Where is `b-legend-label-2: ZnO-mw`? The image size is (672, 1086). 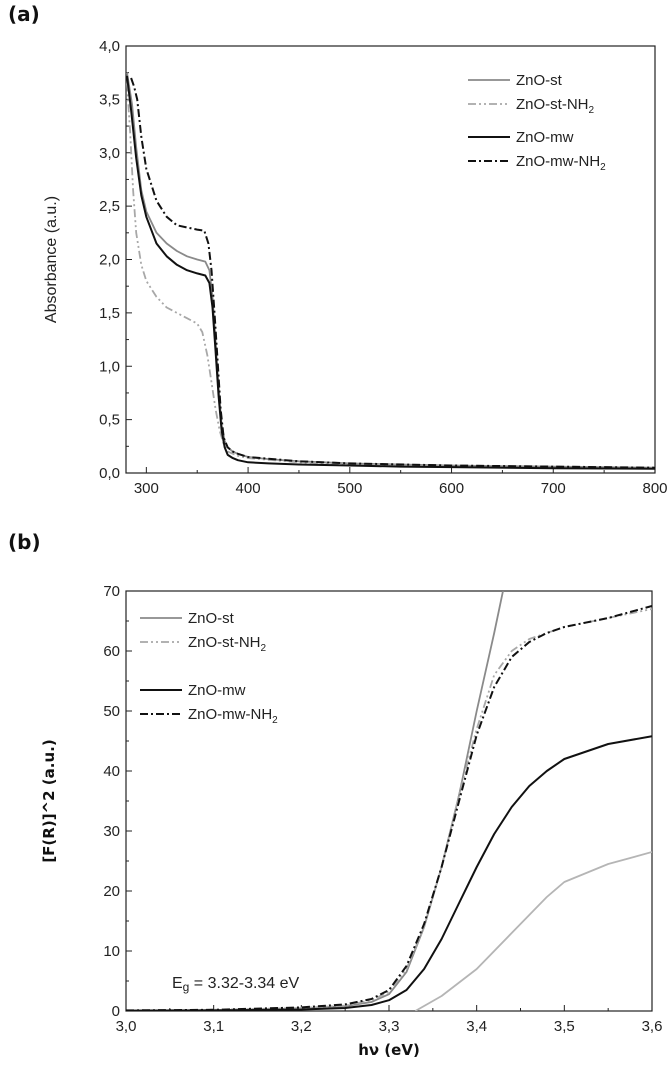 b-legend-label-2: ZnO-mw is located at coordinates (217, 690).